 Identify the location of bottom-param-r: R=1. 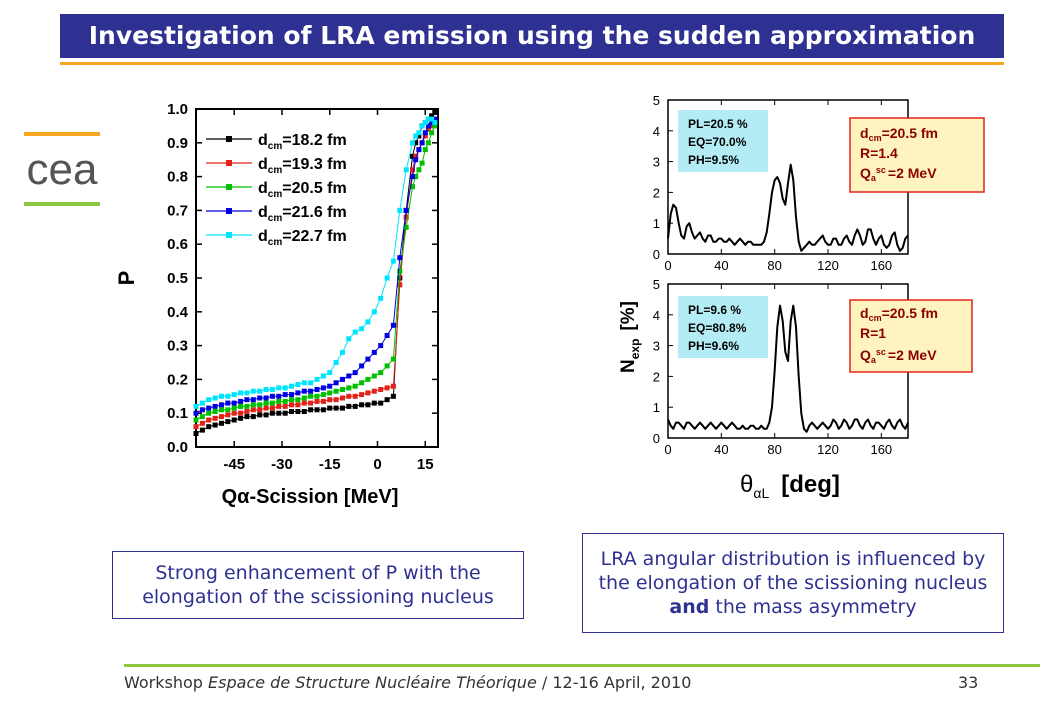
(873, 333).